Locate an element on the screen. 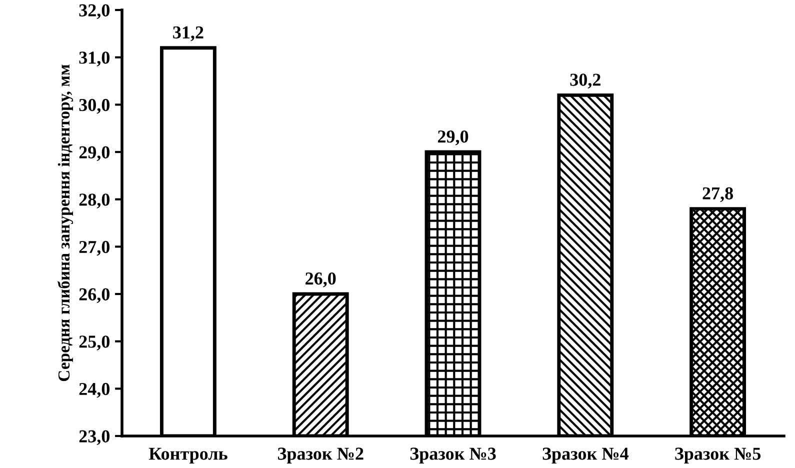 Image resolution: width=795 pixels, height=468 pixels. data-label: 31,2 is located at coordinates (188, 34).